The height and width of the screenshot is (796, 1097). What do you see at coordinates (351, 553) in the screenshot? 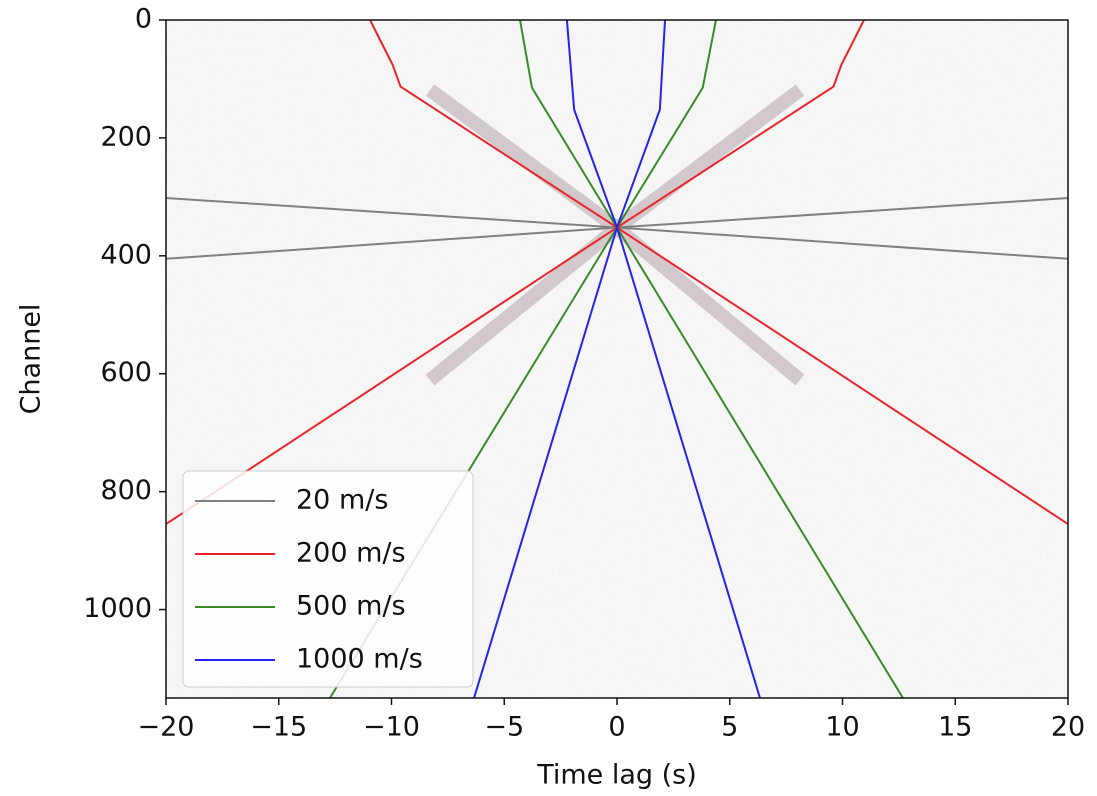
I see `legend-label: 200 m/s` at bounding box center [351, 553].